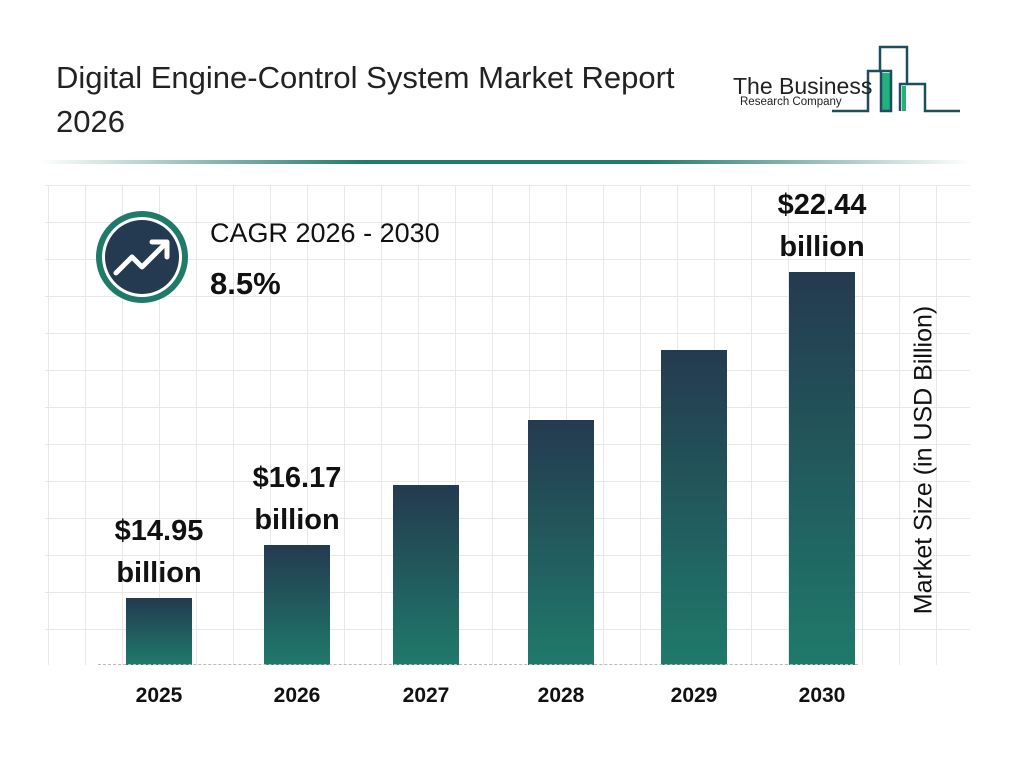 The image size is (1024, 768). What do you see at coordinates (561, 695) in the screenshot?
I see `x-tick-label: 2028` at bounding box center [561, 695].